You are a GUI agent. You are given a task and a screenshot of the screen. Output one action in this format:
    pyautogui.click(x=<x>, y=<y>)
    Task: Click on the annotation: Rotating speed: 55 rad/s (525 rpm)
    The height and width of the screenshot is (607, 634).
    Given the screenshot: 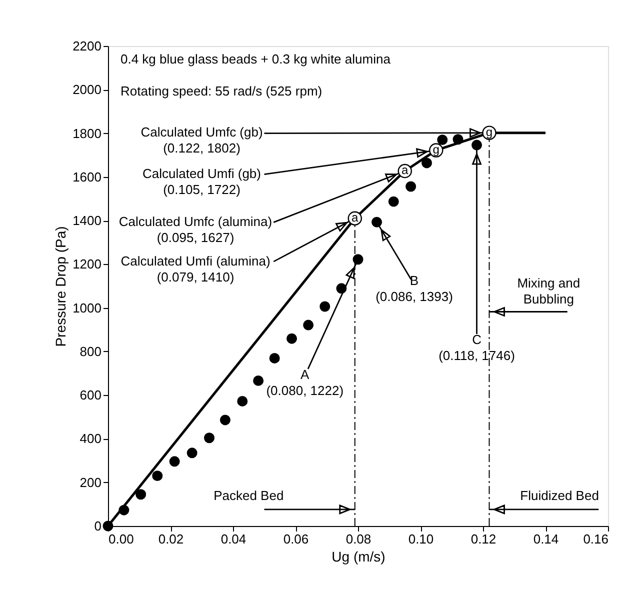 What is the action you would take?
    pyautogui.click(x=221, y=90)
    